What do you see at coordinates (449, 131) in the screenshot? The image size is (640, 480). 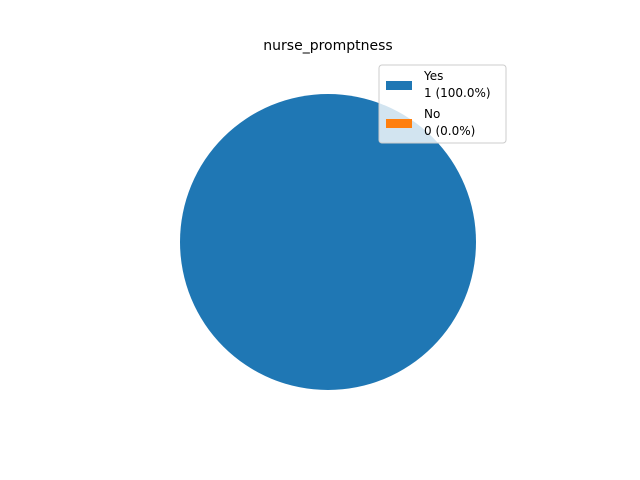 I see `legend-value-no: 0 (0.0%)` at bounding box center [449, 131].